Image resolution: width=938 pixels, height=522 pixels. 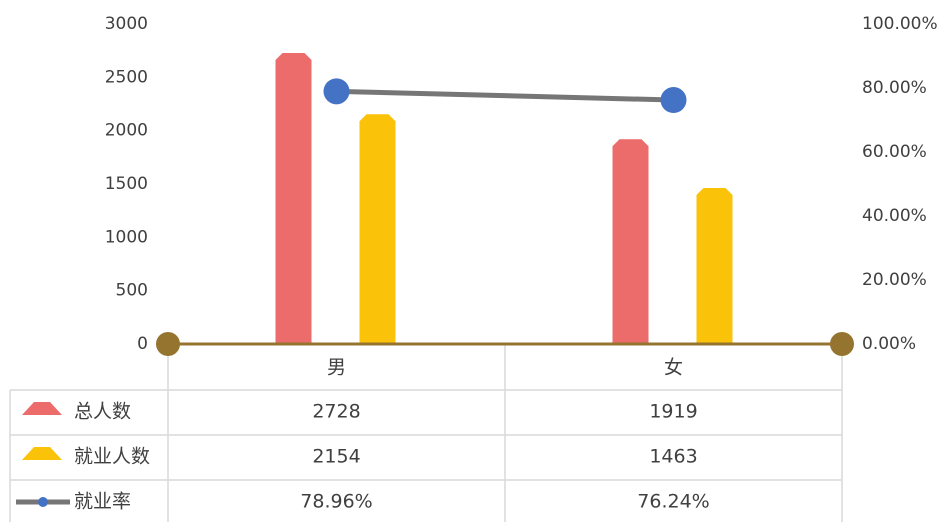 What do you see at coordinates (102, 412) in the screenshot?
I see `legend-label: 总人数` at bounding box center [102, 412].